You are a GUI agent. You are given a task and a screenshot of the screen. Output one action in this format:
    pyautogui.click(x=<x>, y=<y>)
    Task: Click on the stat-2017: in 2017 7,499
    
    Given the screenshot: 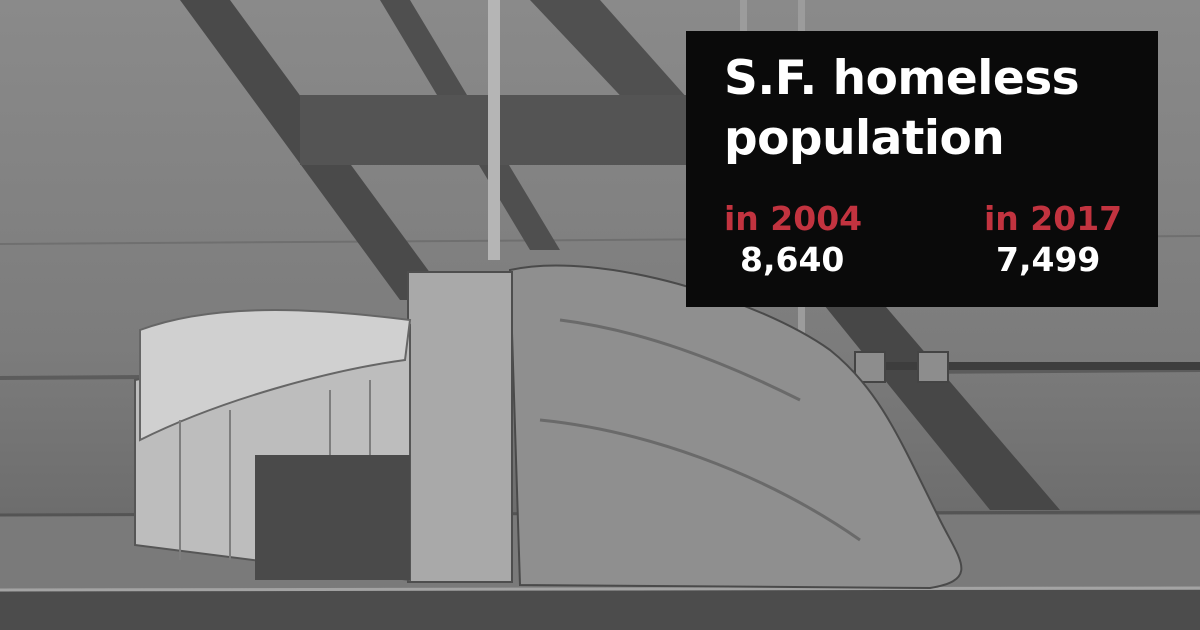 What is the action you would take?
    pyautogui.click(x=1053, y=240)
    